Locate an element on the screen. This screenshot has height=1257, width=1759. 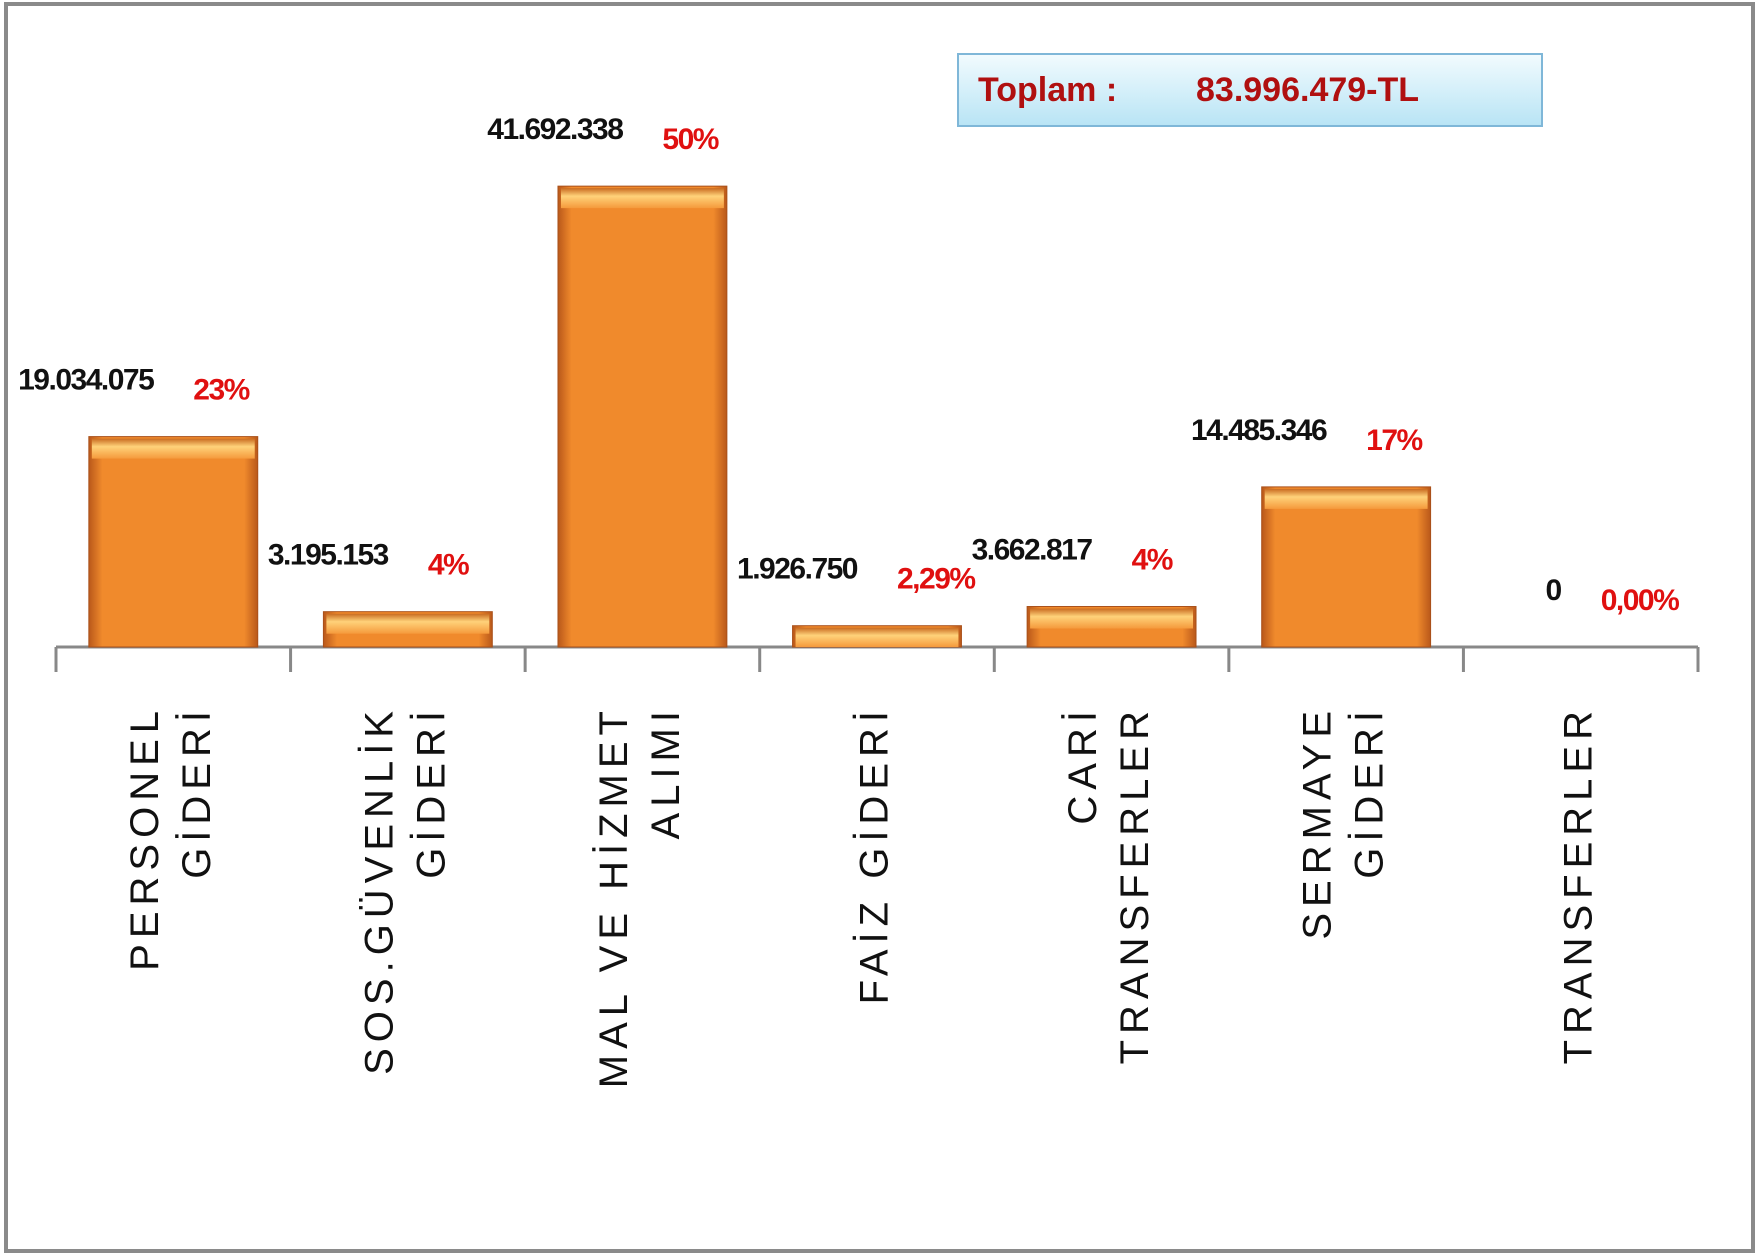
value-label: 14.485.346 is located at coordinates (1259, 430).